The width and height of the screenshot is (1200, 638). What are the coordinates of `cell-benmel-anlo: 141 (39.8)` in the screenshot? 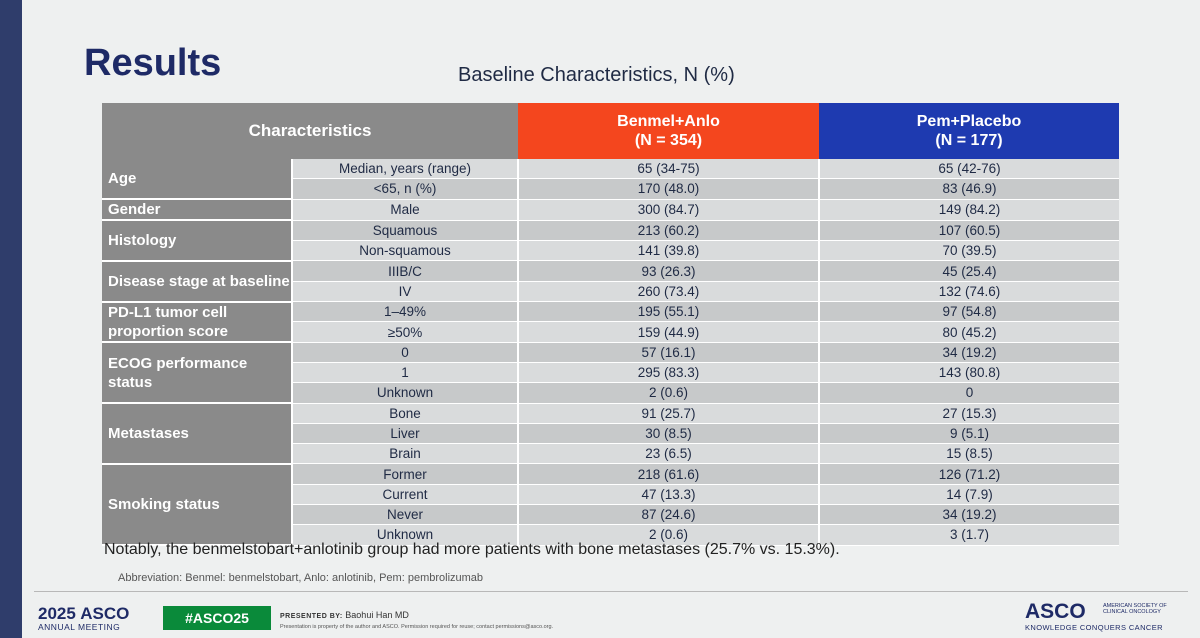 It's located at (668, 251).